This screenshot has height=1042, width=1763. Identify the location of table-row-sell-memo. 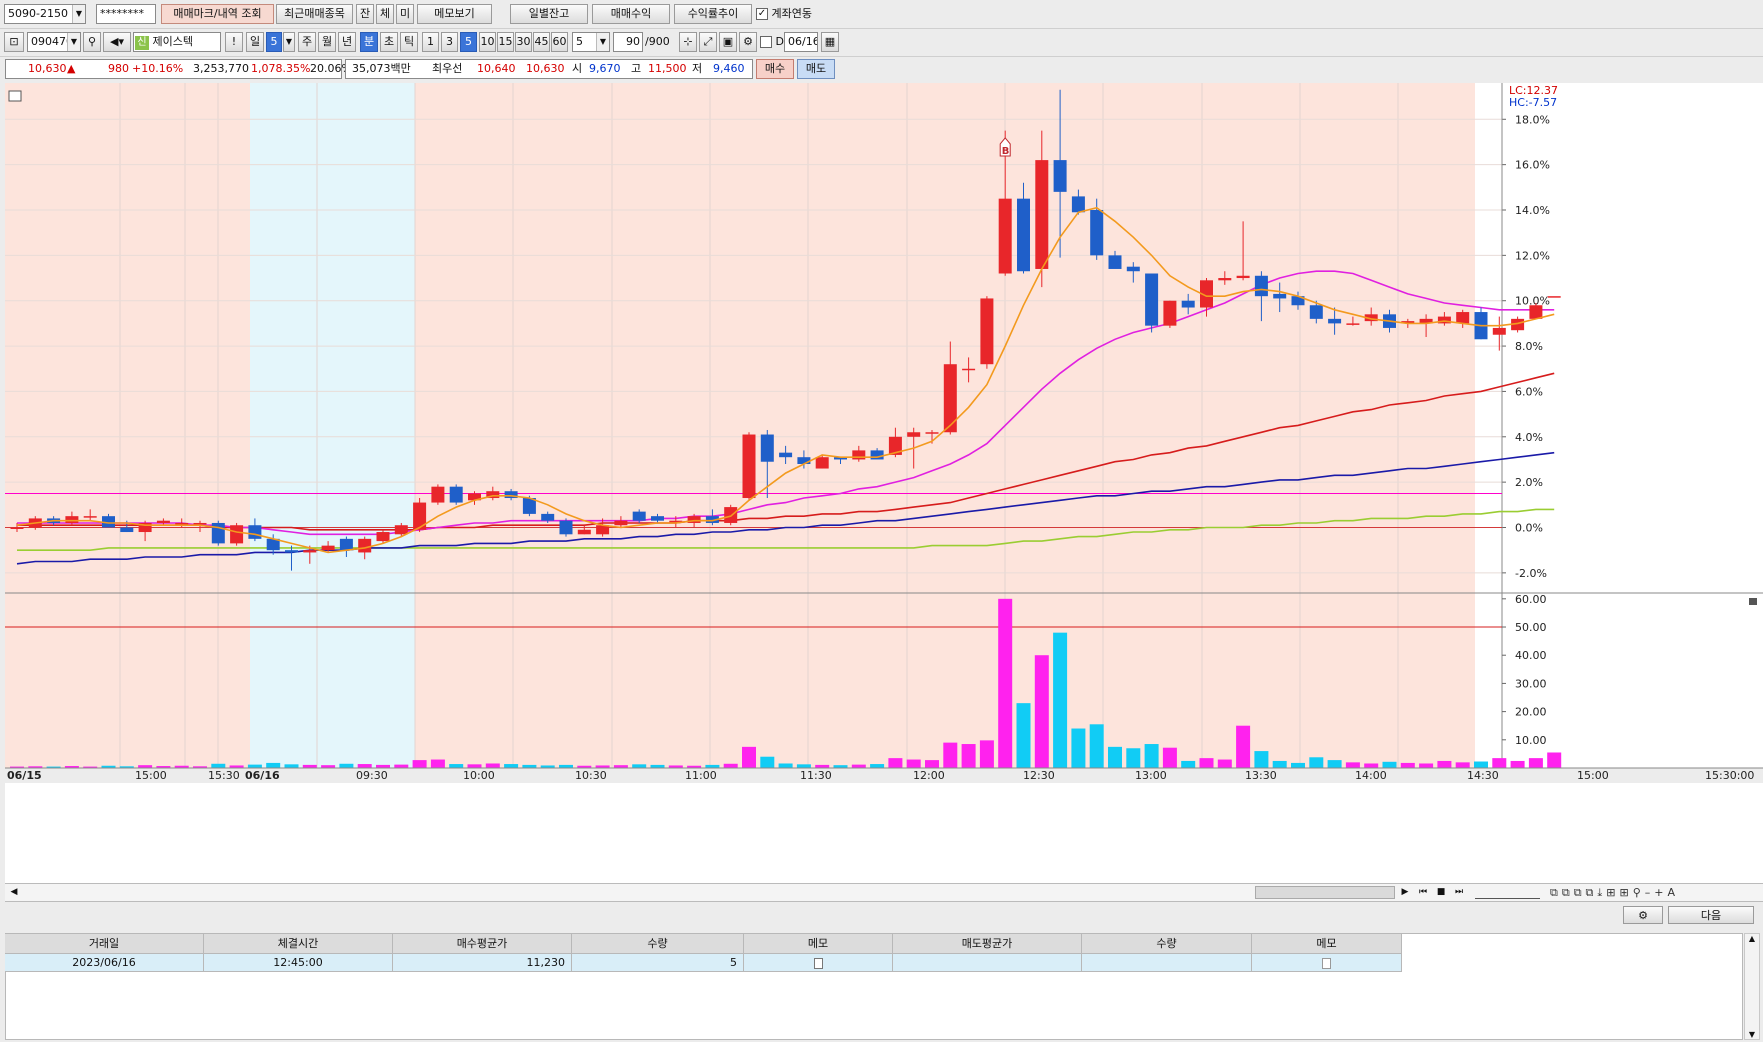
(1327, 963).